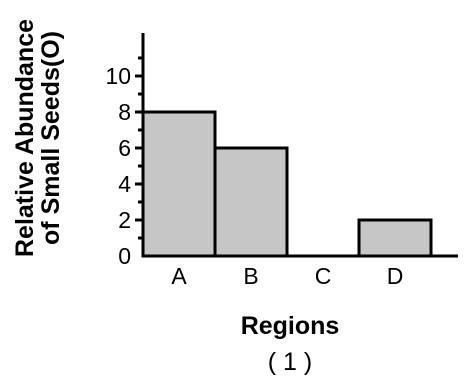  What do you see at coordinates (287, 276) in the screenshot?
I see `x-categories-group: A B C D` at bounding box center [287, 276].